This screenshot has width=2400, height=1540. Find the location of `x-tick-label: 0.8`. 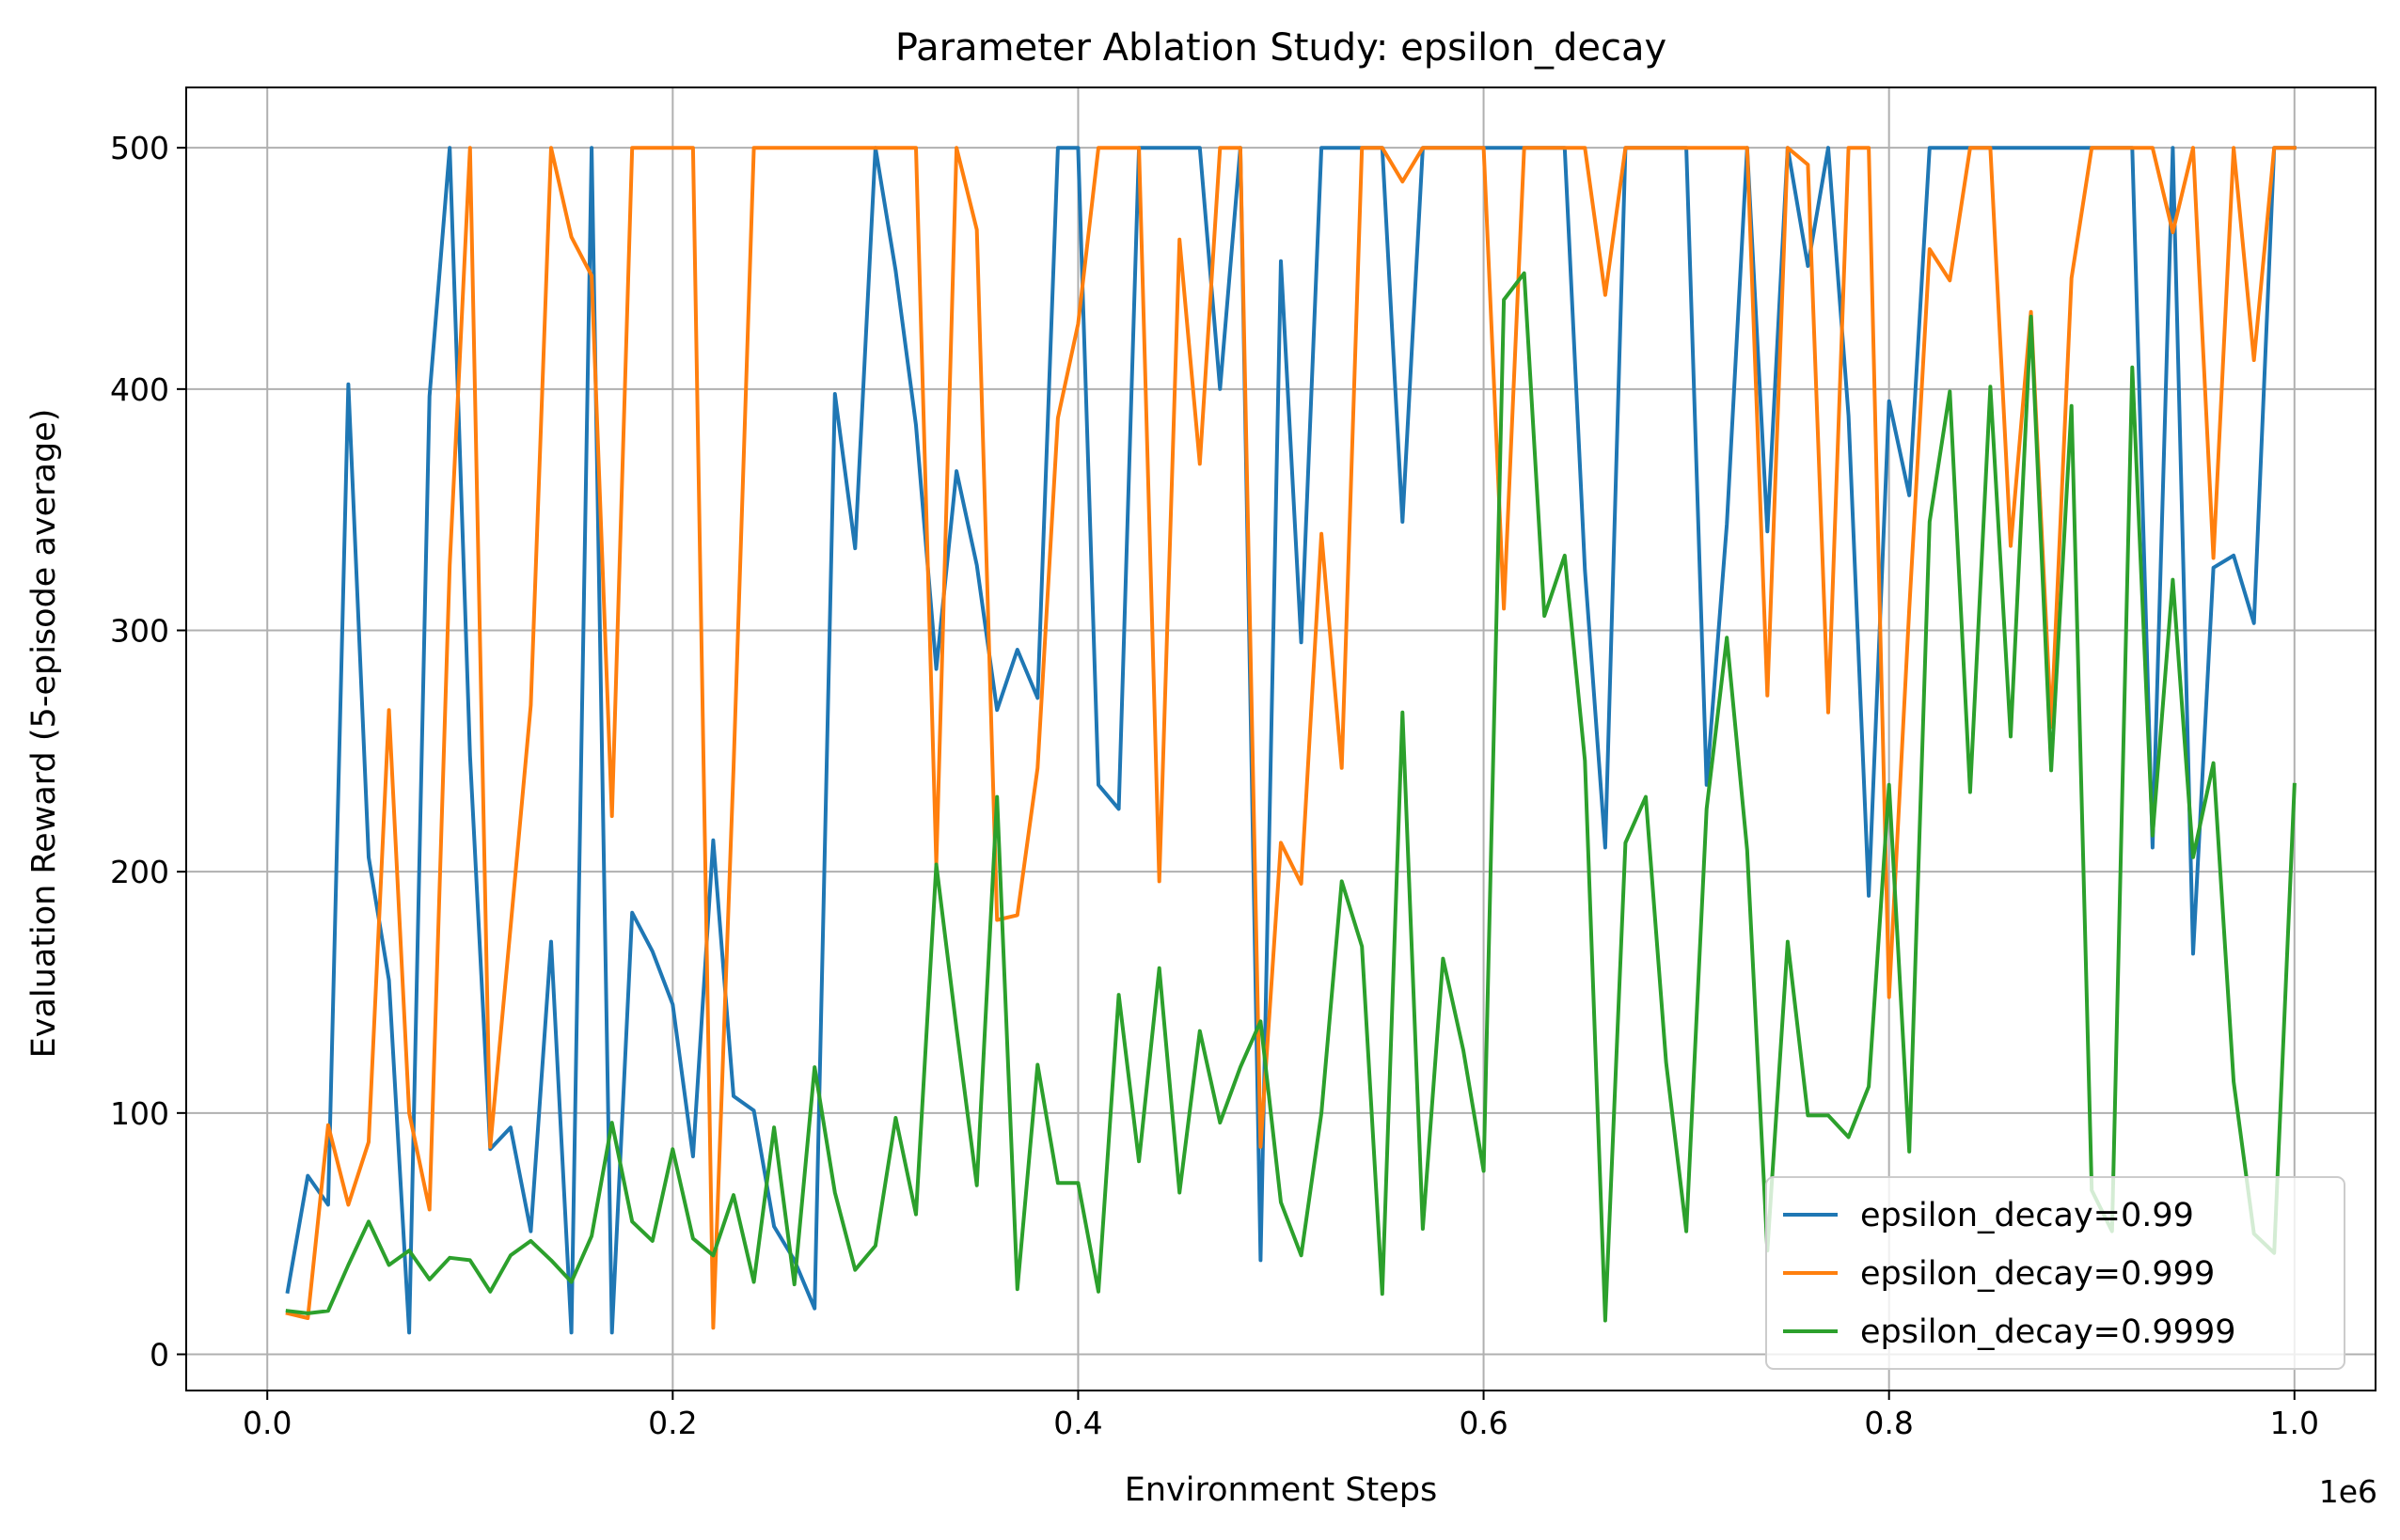

x-tick-label: 0.8 is located at coordinates (1888, 1423).